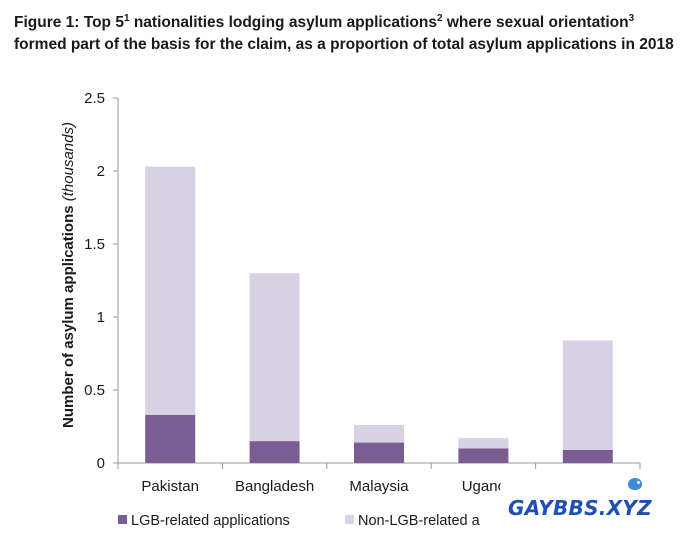 The image size is (690, 543). What do you see at coordinates (580, 508) in the screenshot?
I see `watermark-text: GAYBBS.XYZ` at bounding box center [580, 508].